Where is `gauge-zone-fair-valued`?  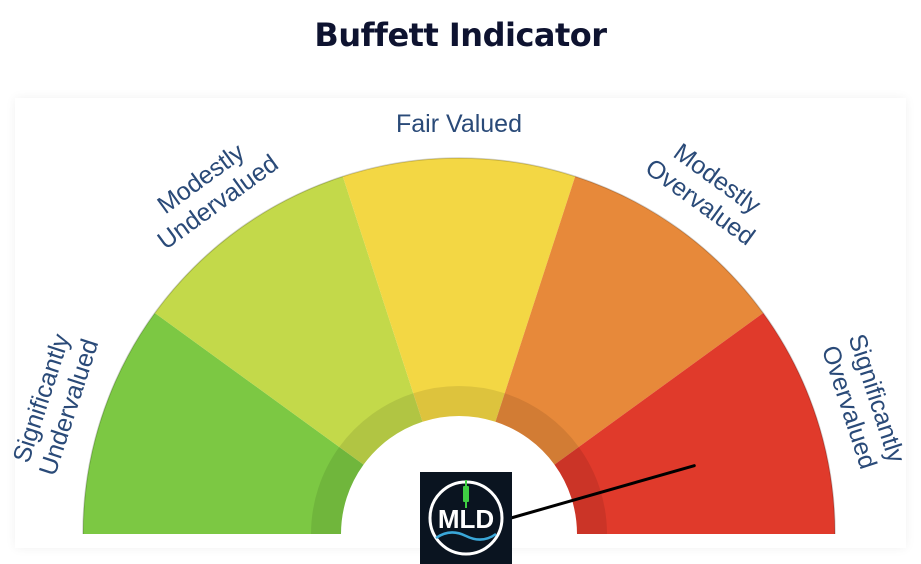 gauge-zone-fair-valued is located at coordinates (459, 289).